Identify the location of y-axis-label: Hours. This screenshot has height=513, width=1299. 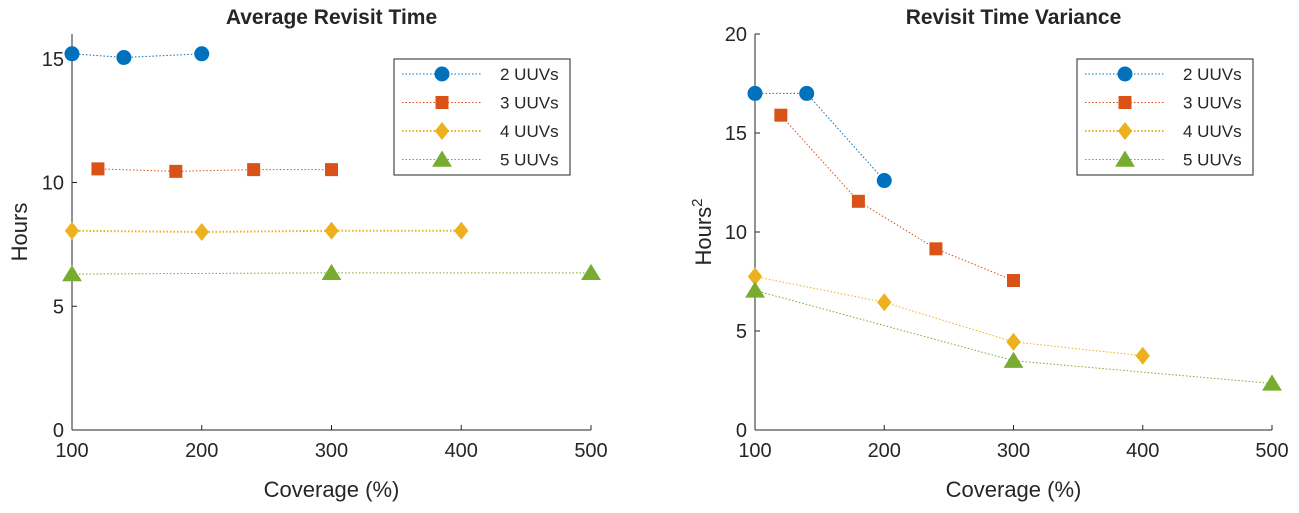
(19, 232).